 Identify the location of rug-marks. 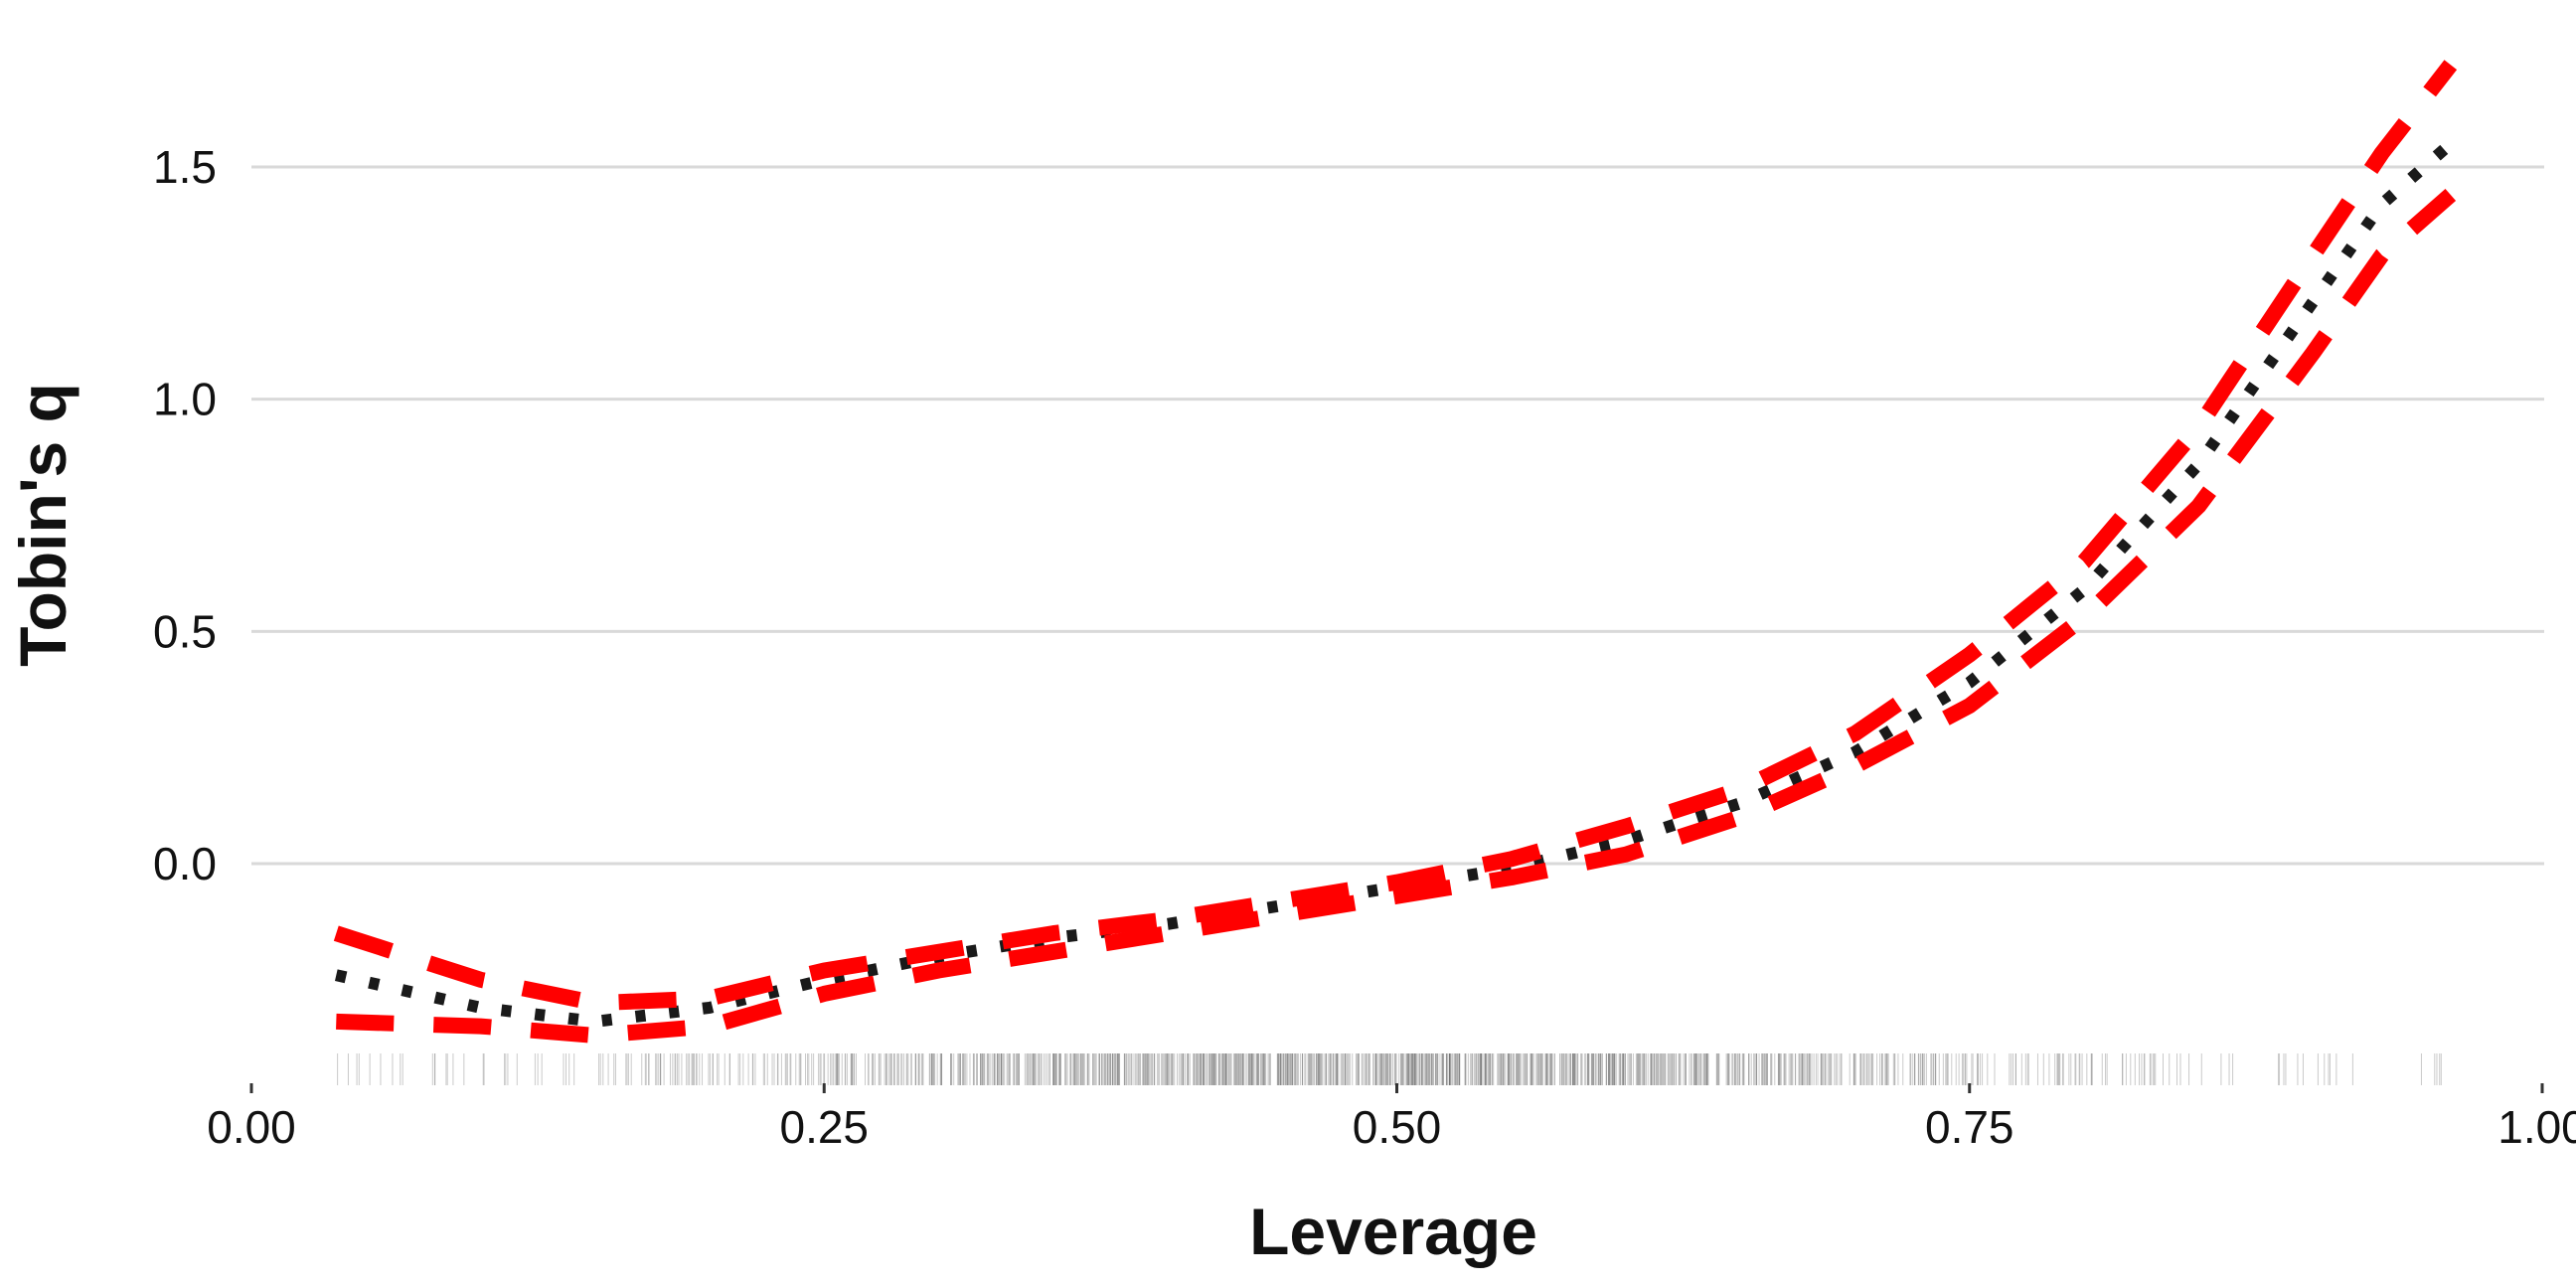
(1389, 1069).